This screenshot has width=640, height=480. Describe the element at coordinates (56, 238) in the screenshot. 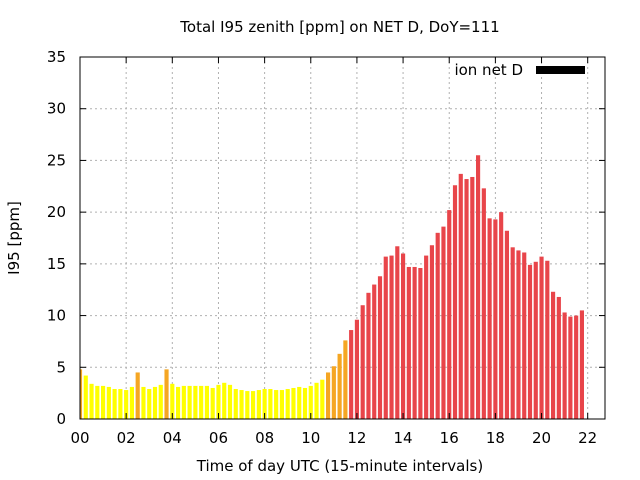

I see `y-tick-labels: 0 5 10 15 20 25 30 35` at that location.